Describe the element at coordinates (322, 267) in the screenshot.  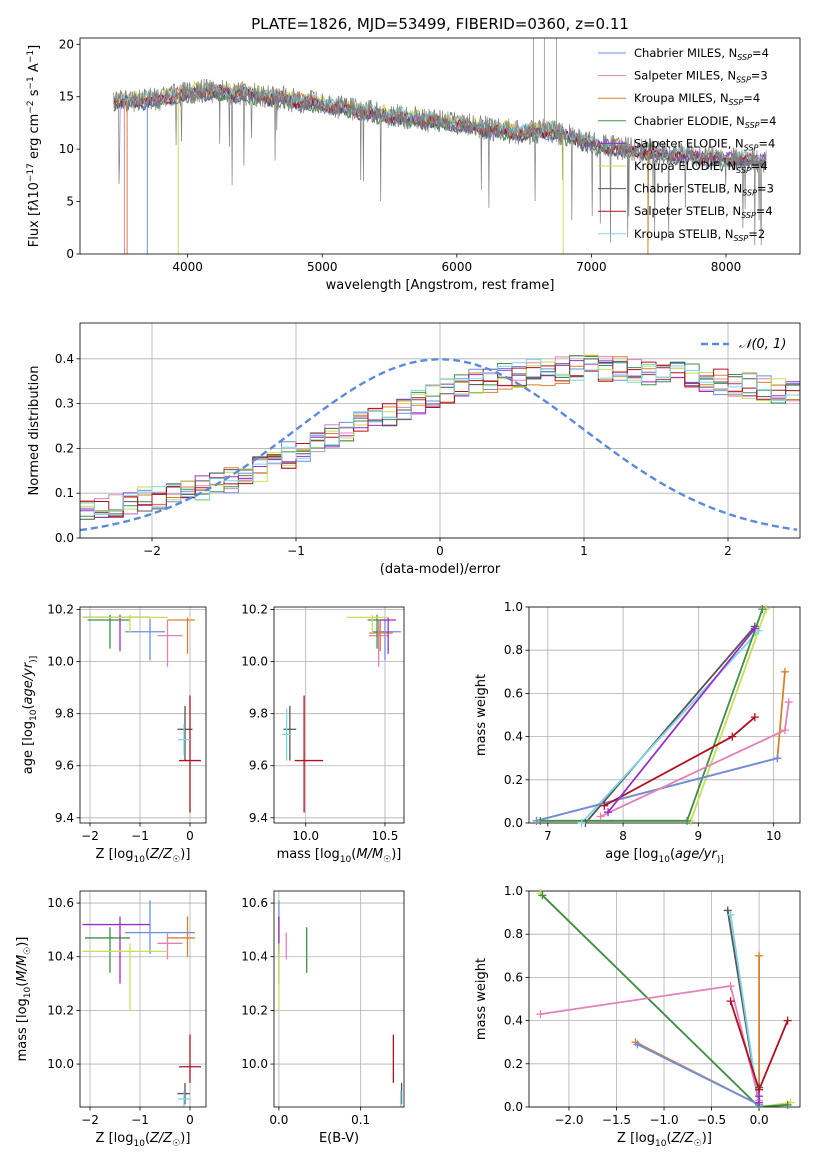
I see `x-tick-label: 5000` at that location.